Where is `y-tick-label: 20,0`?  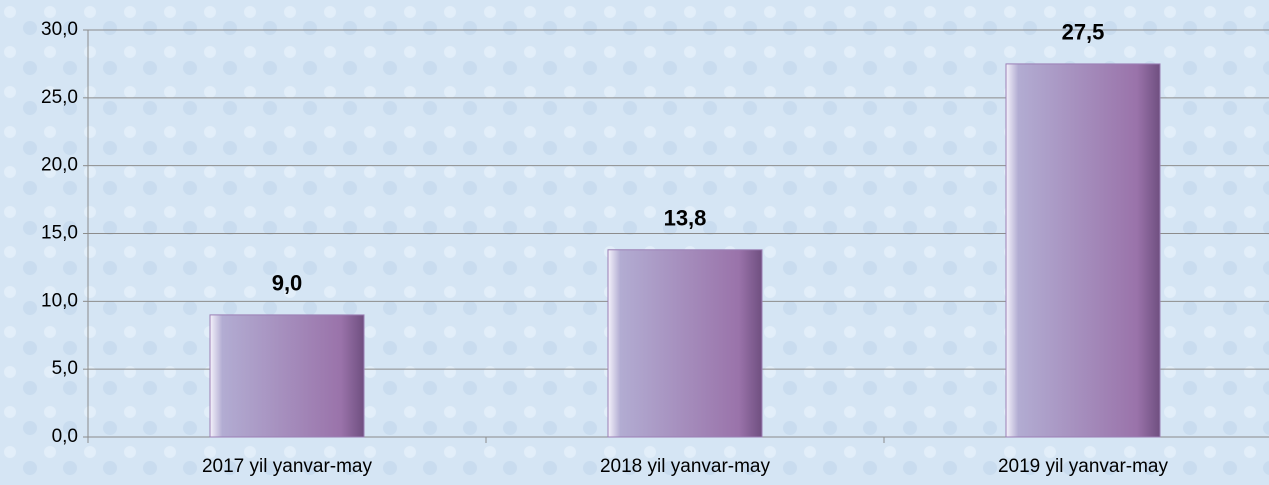
y-tick-label: 20,0 is located at coordinates (59, 165).